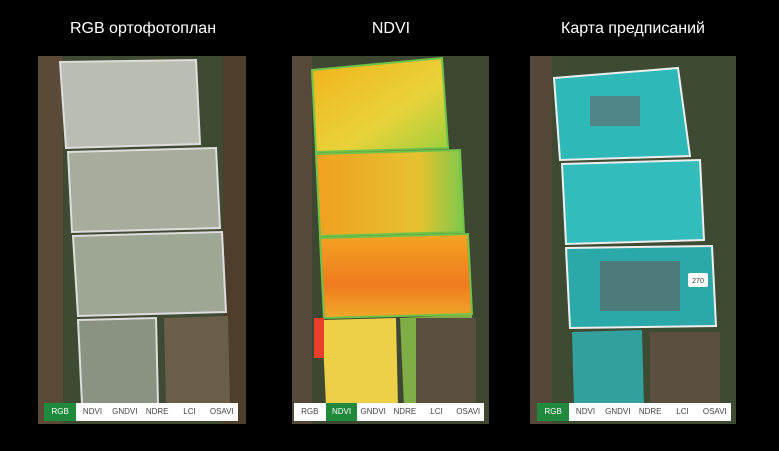  I want to click on marker-box, so click(698, 280).